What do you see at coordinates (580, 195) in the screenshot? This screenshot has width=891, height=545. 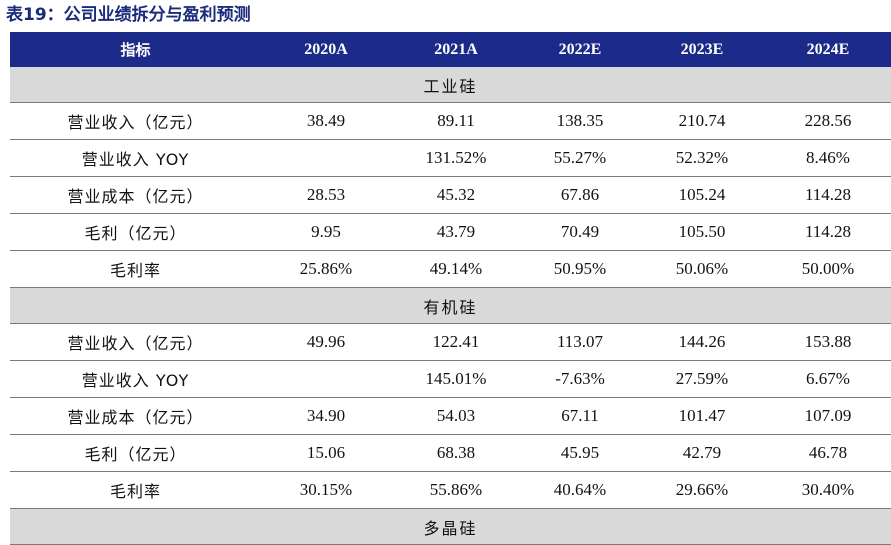 I see `cell: 67.86` at bounding box center [580, 195].